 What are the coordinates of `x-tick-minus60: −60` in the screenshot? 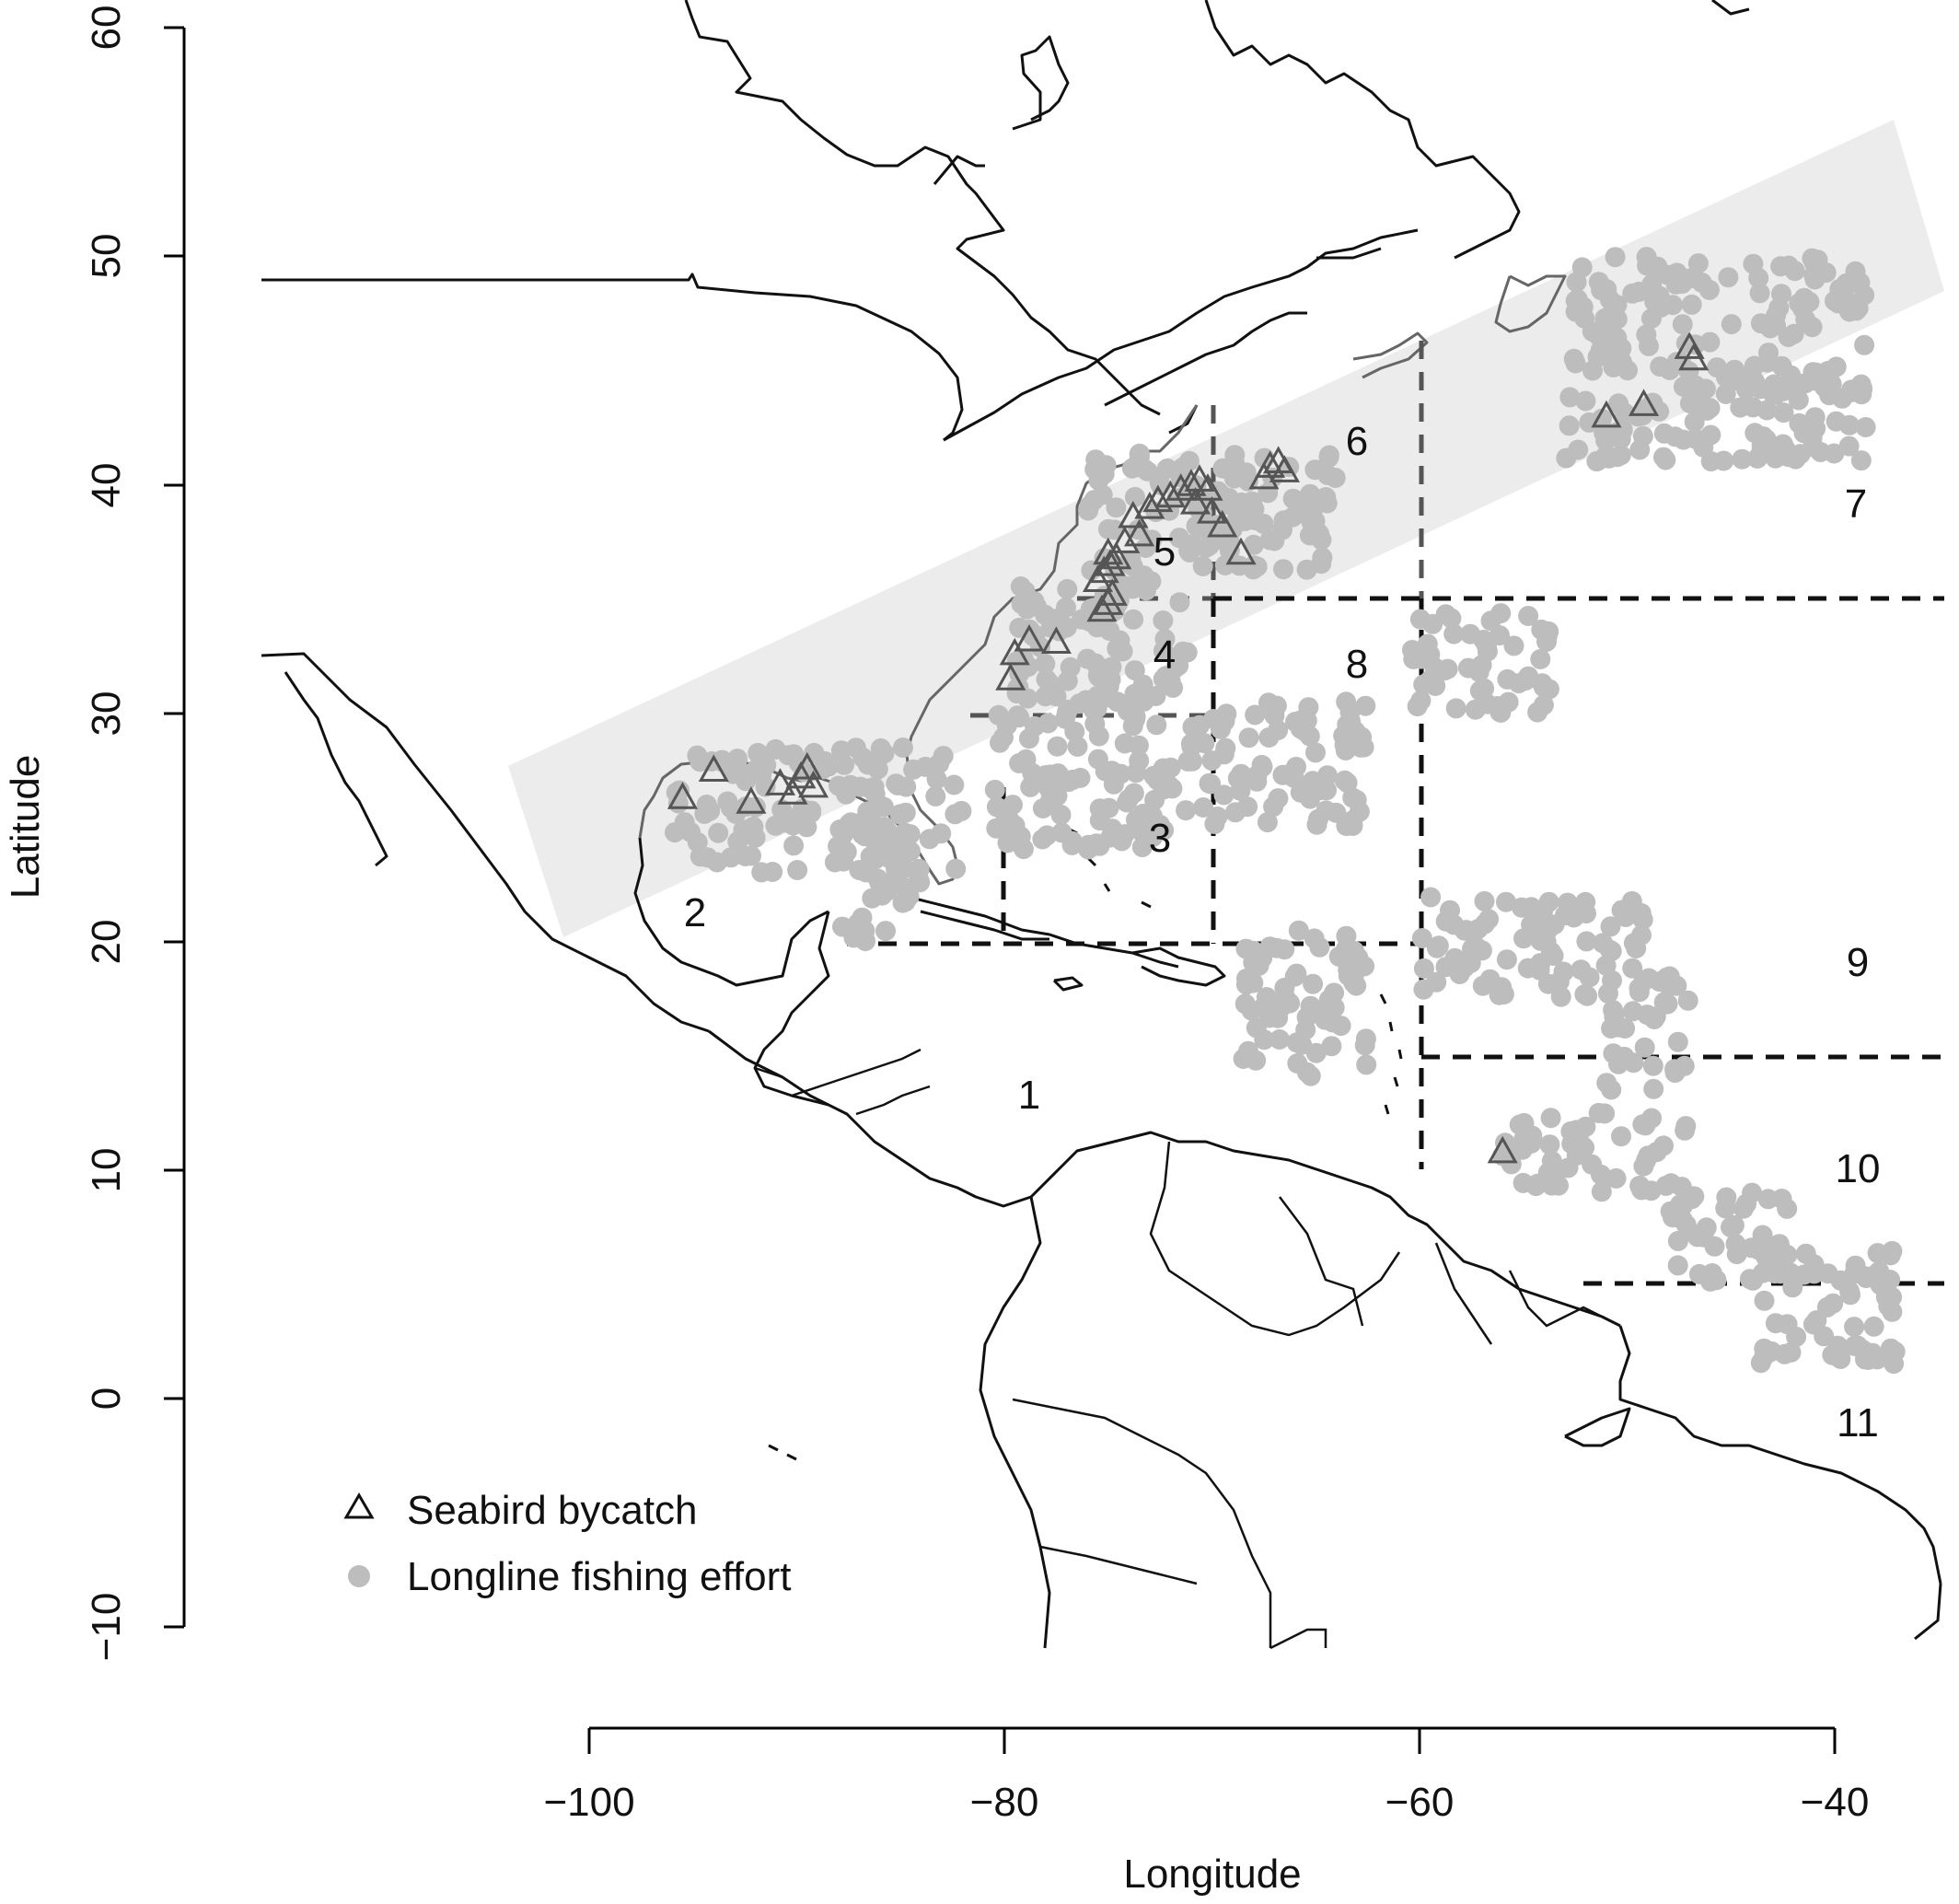 It's located at (1420, 1802).